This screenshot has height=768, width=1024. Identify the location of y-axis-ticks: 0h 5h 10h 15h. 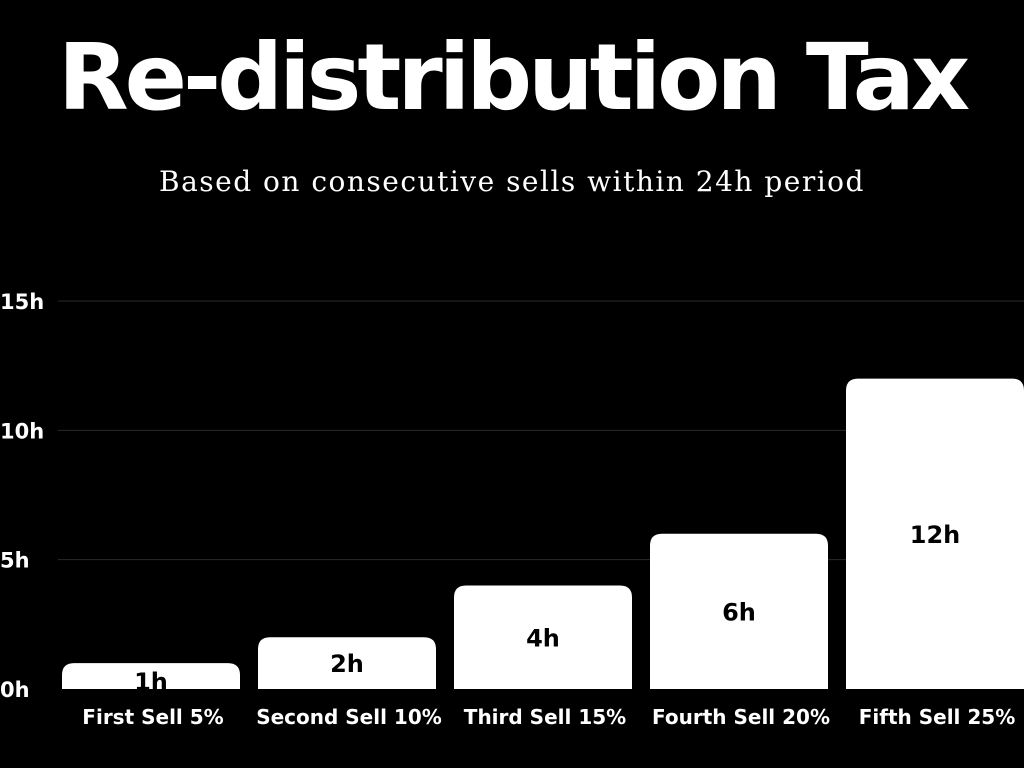
(22, 496).